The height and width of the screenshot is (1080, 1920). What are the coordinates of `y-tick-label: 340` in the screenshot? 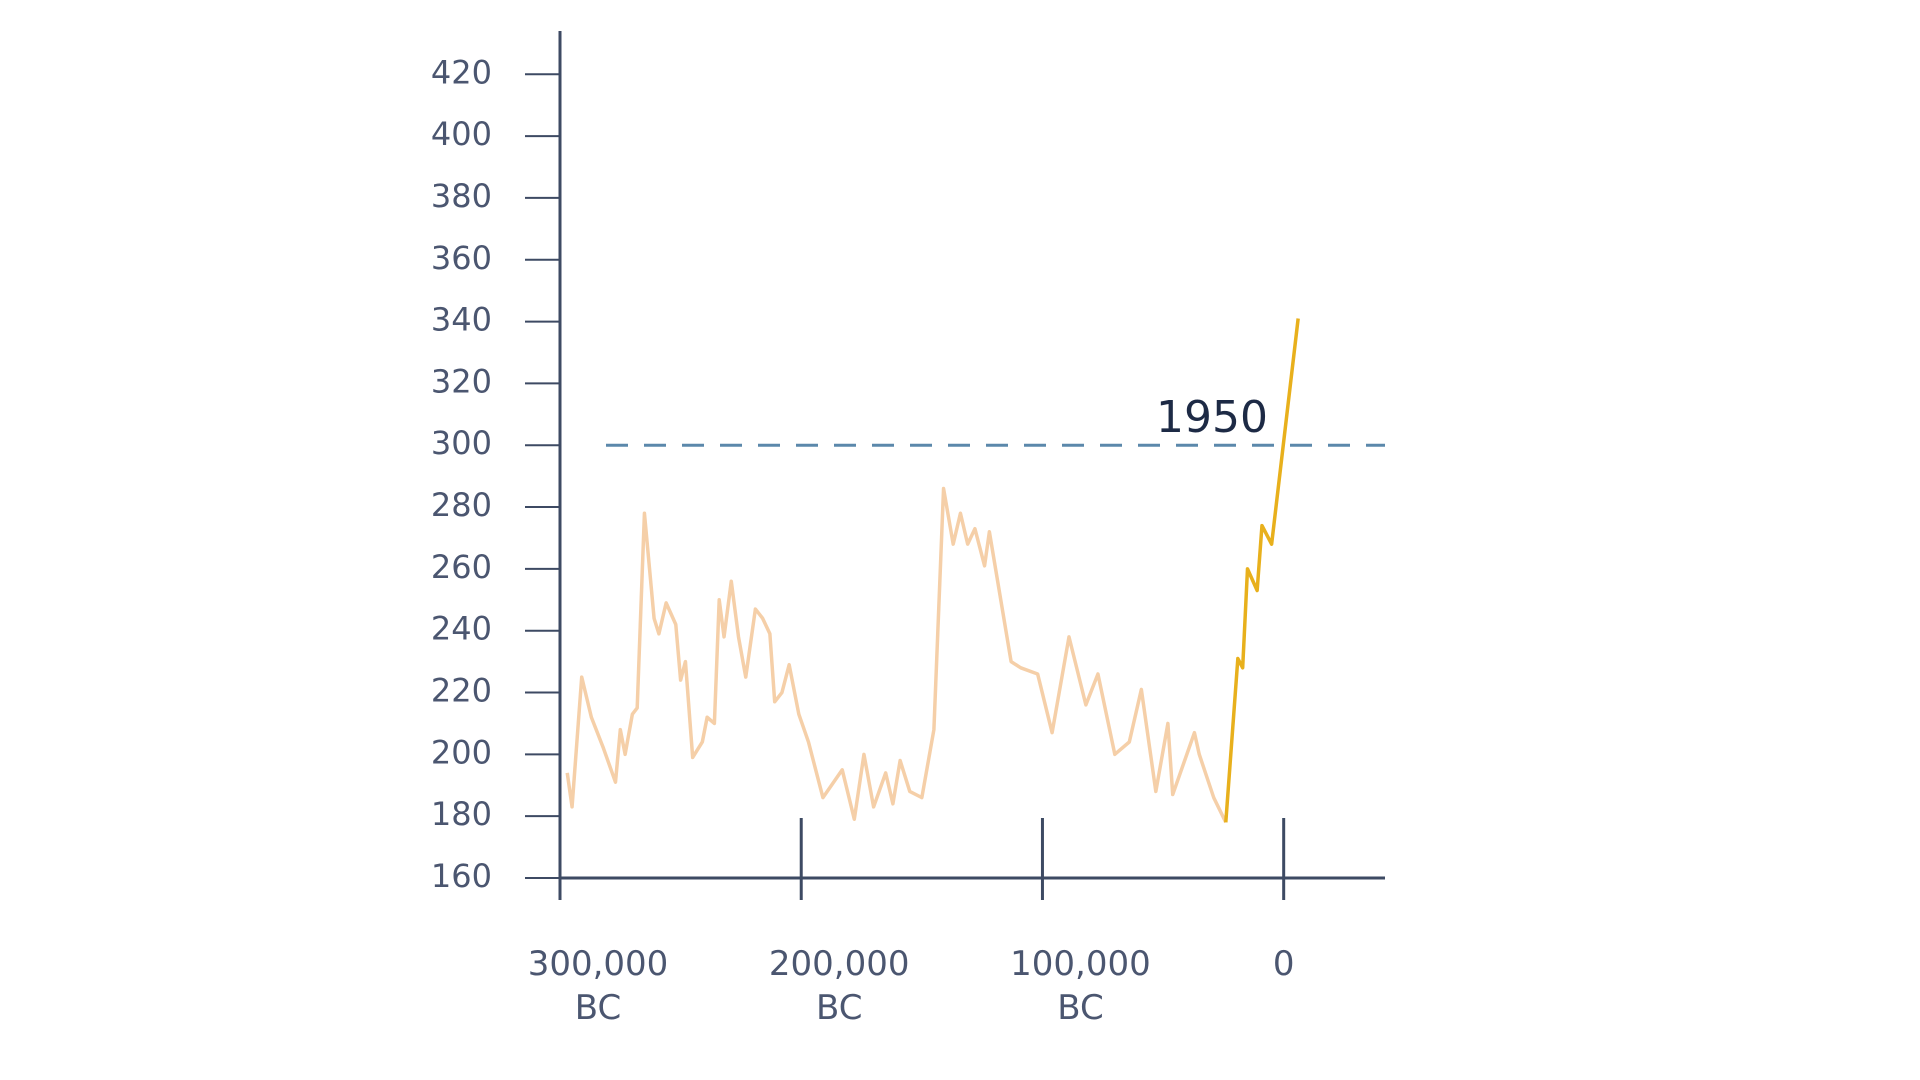 It's located at (461, 320).